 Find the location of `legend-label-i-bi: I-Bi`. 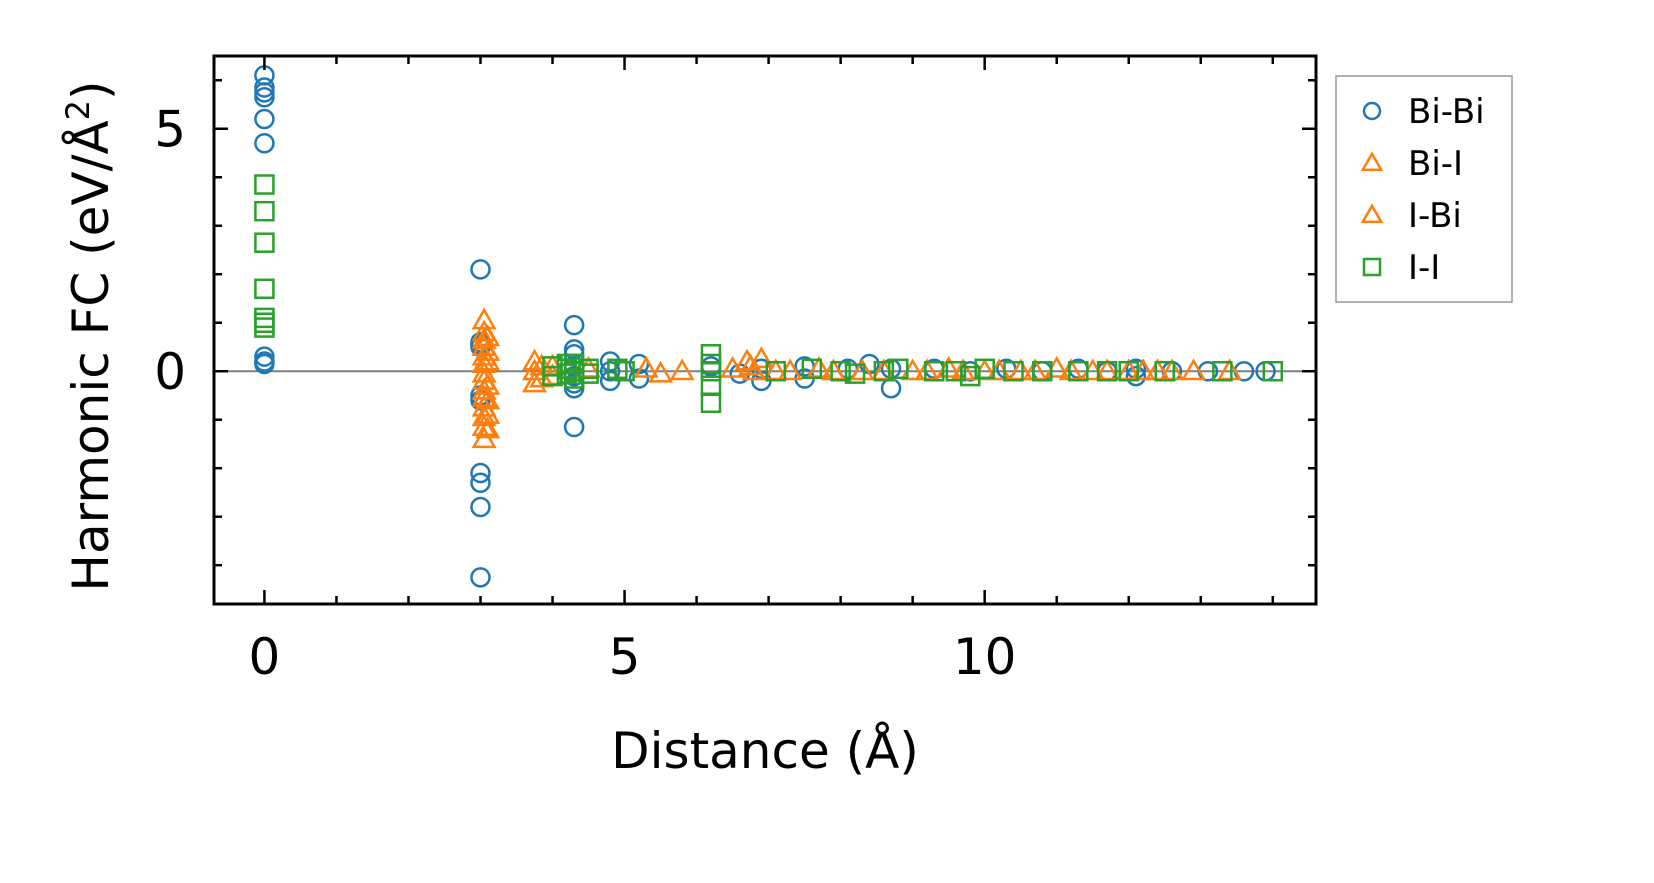

legend-label-i-bi: I-Bi is located at coordinates (1435, 216).